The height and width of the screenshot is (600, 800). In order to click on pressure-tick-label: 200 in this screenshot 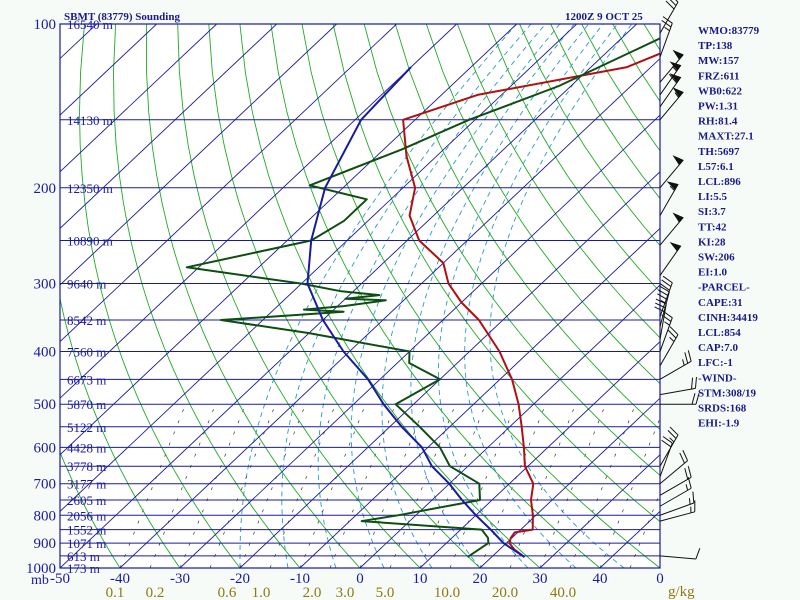, I will do `click(45, 189)`.